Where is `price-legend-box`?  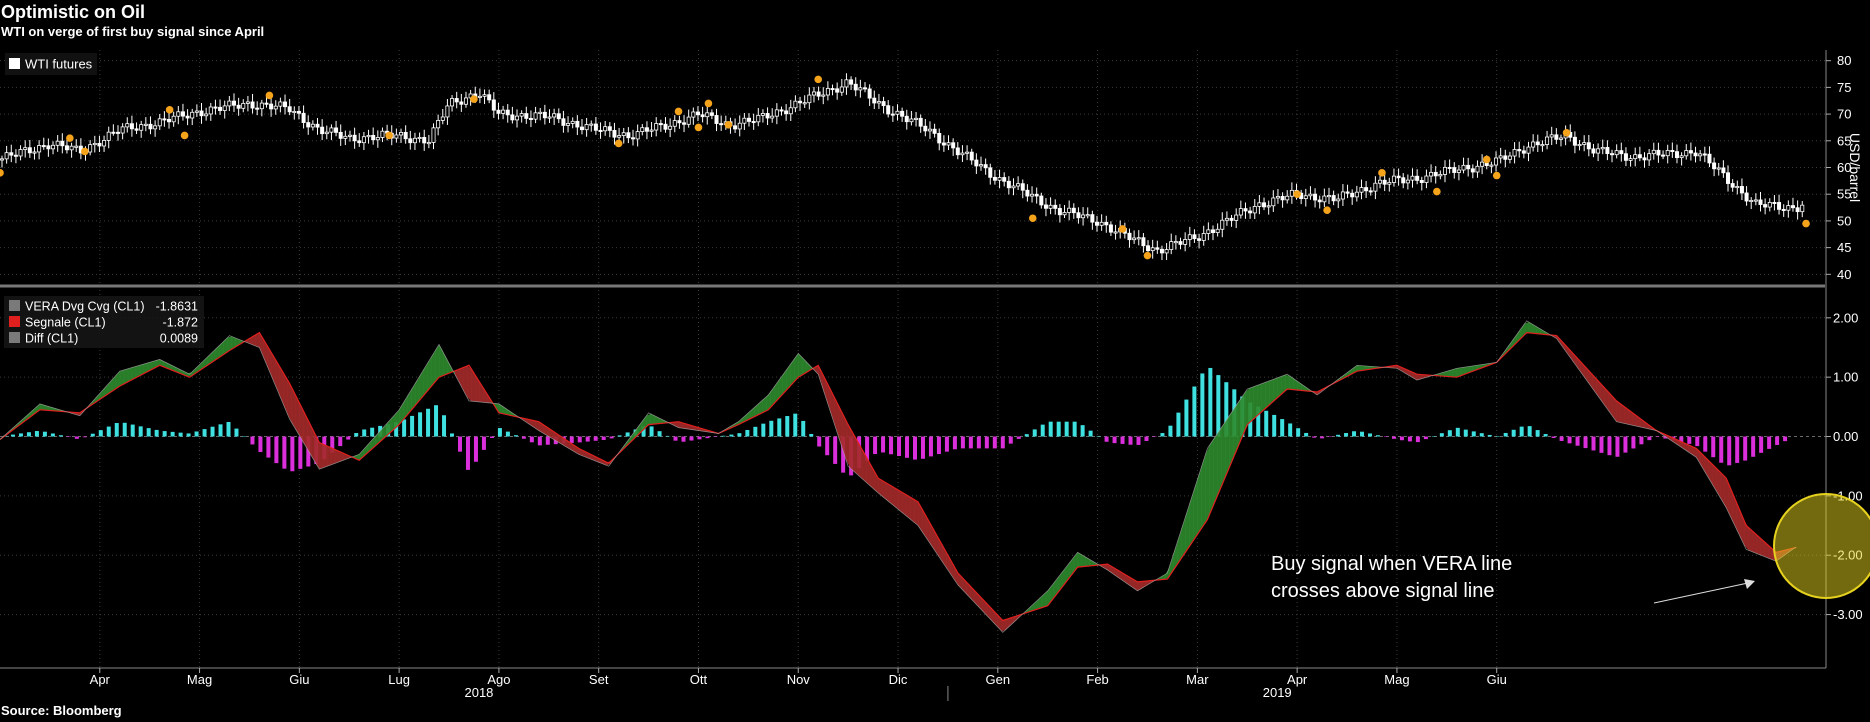
price-legend-box is located at coordinates (51, 64).